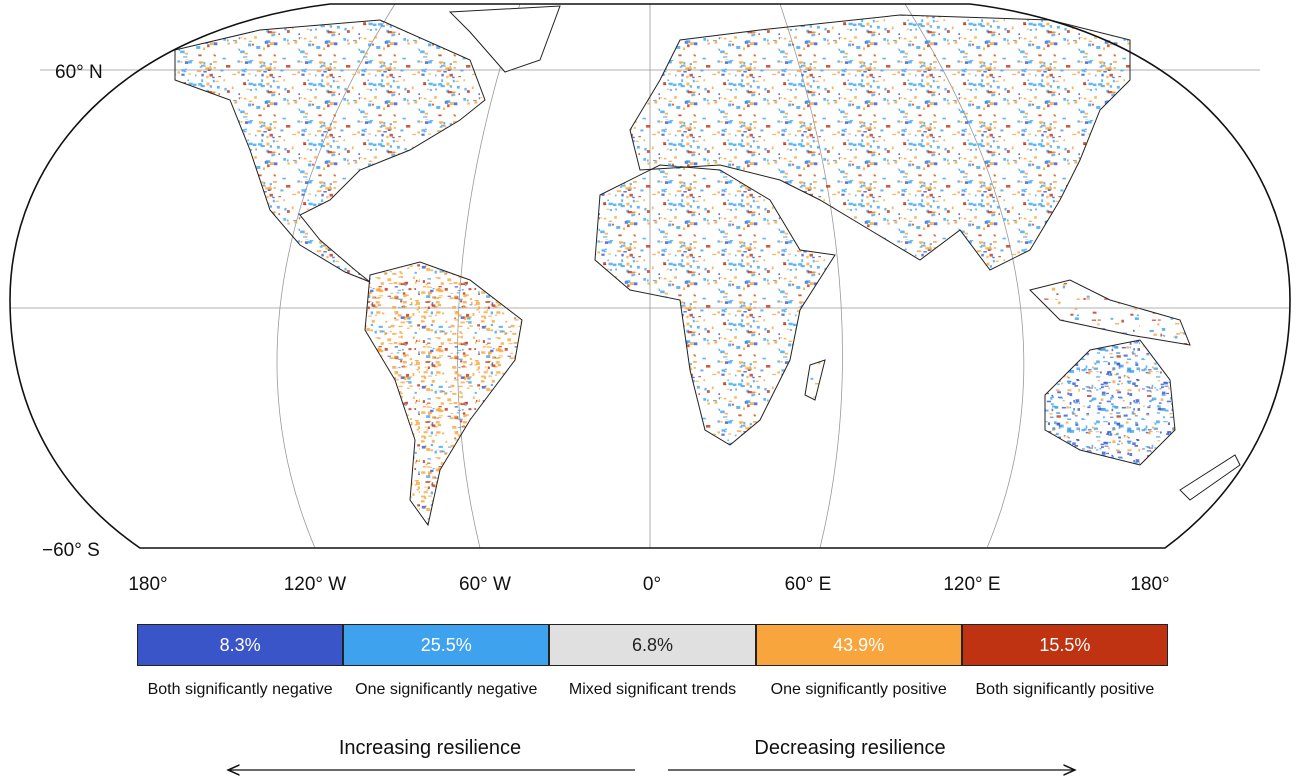  I want to click on legend-swatch: 43.9%, so click(858, 645).